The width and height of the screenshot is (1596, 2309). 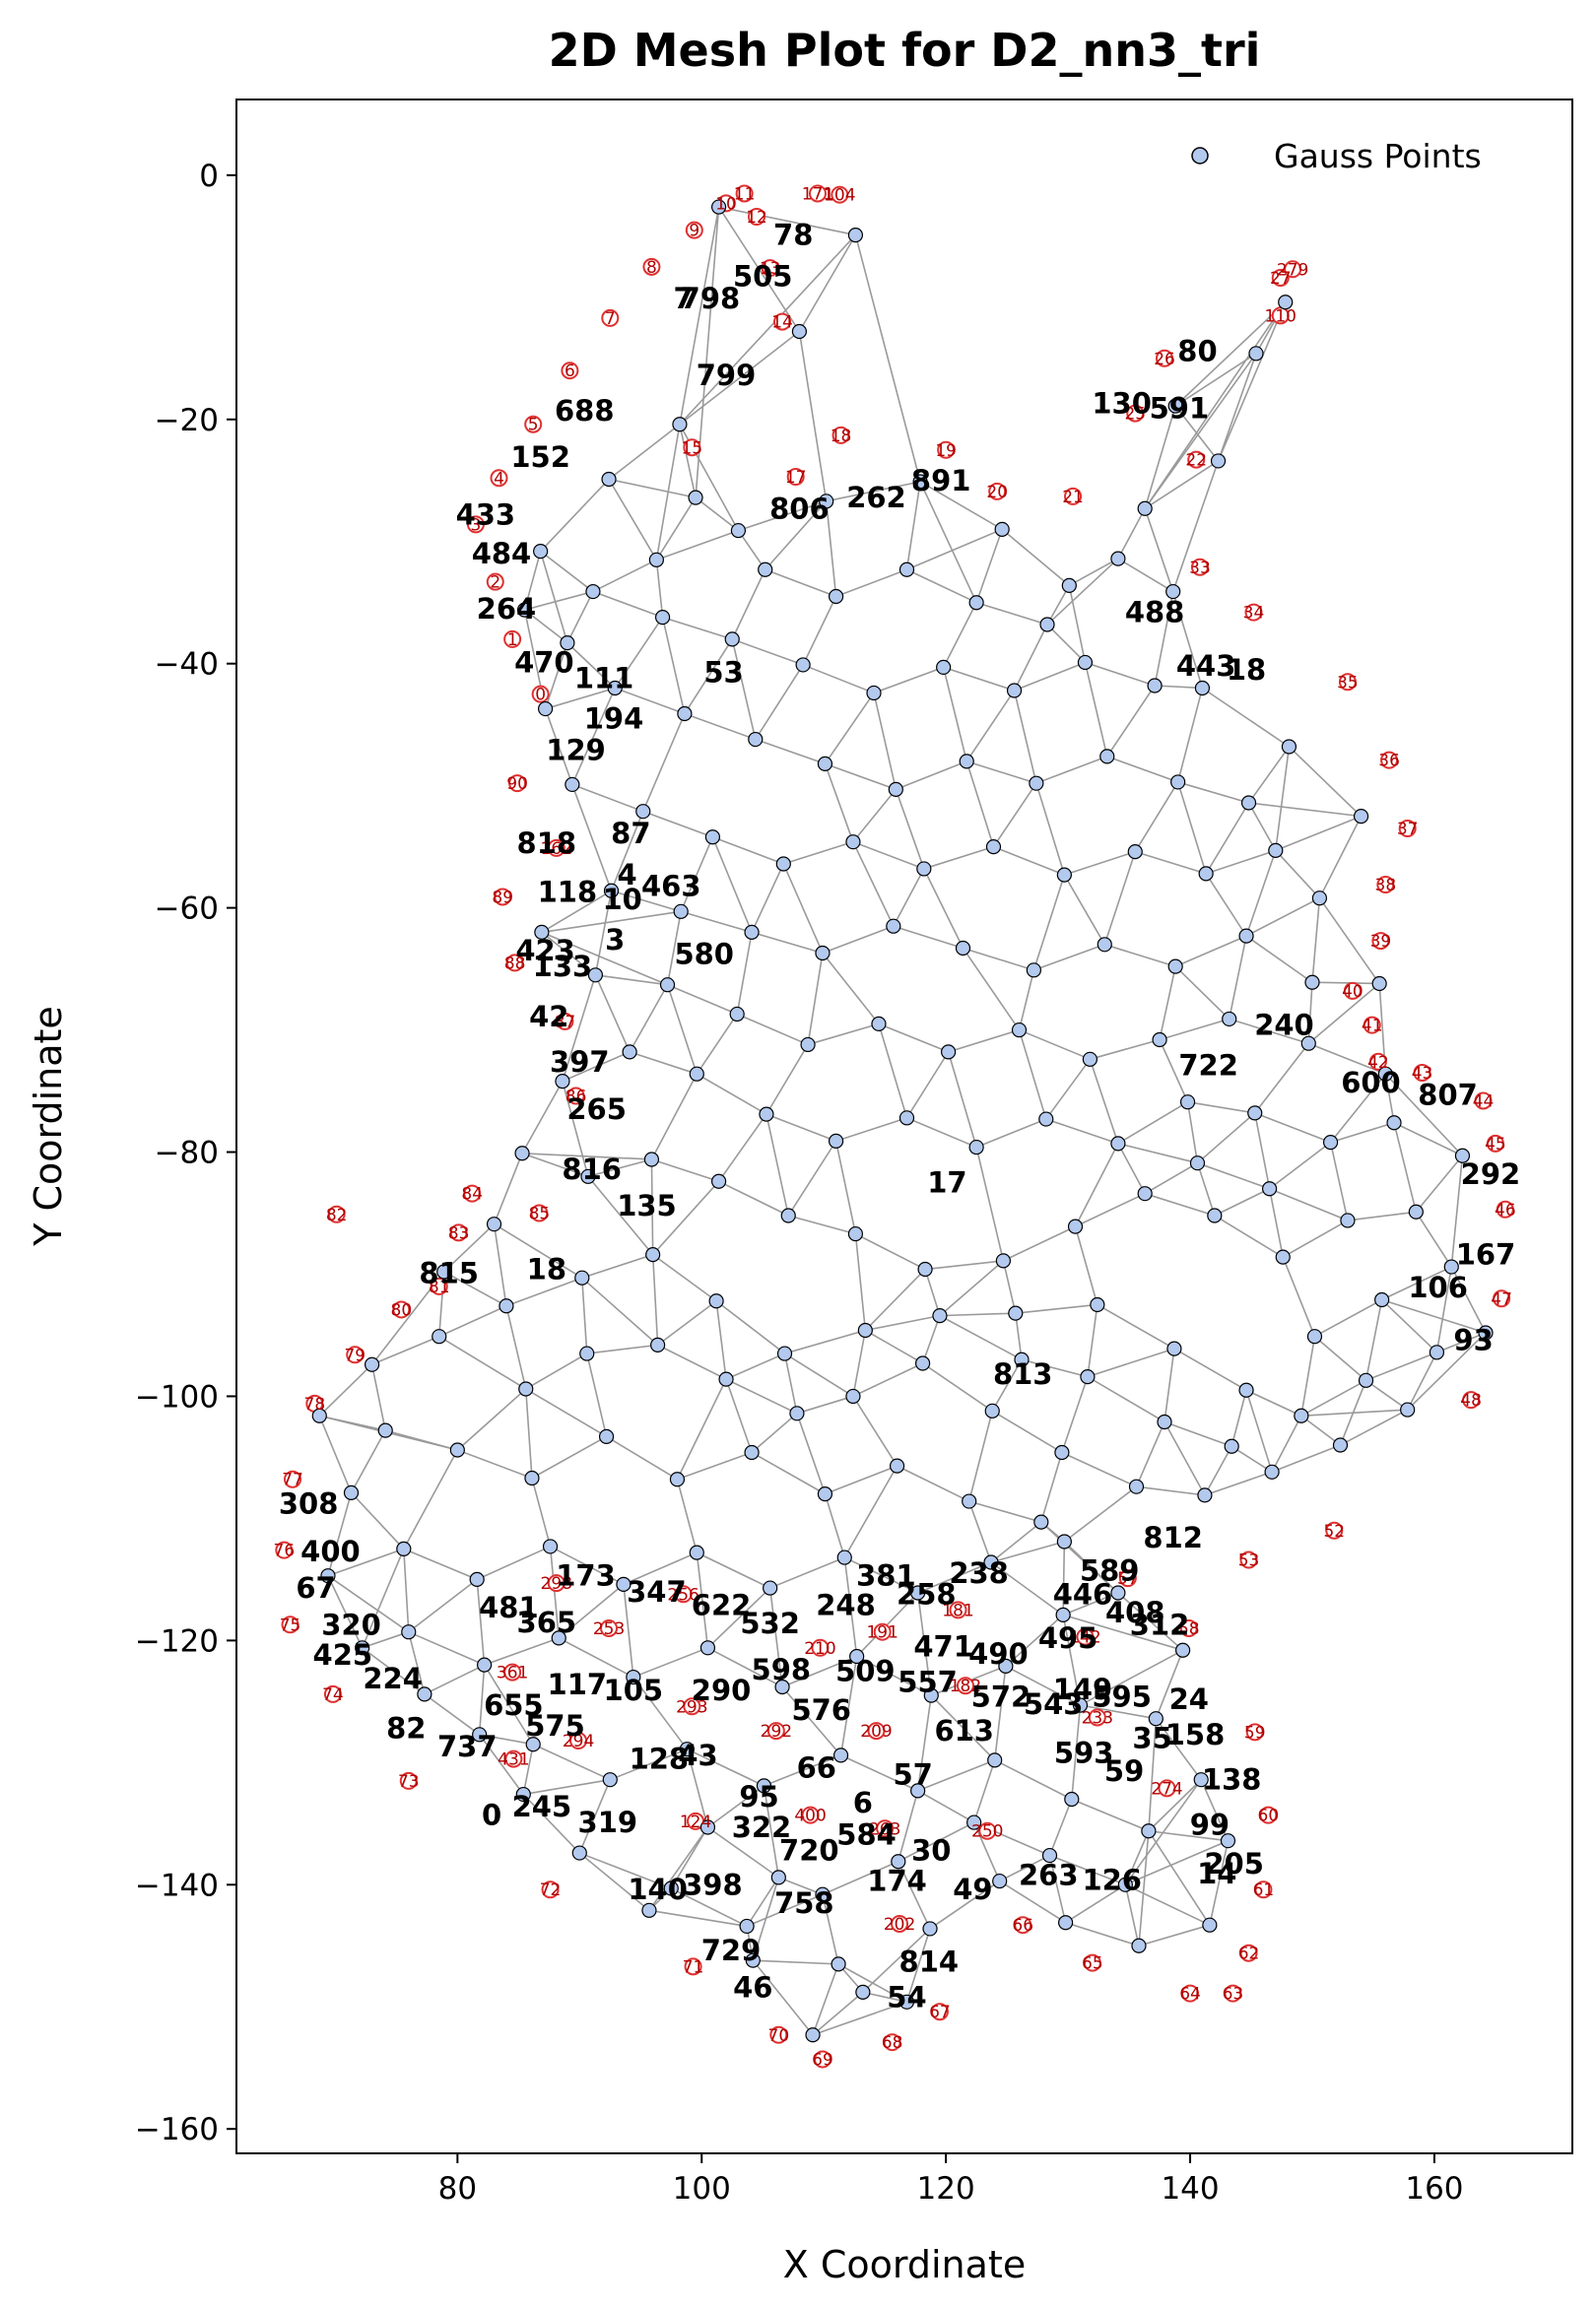 What do you see at coordinates (293, 1480) in the screenshot?
I see `node-label: 77` at bounding box center [293, 1480].